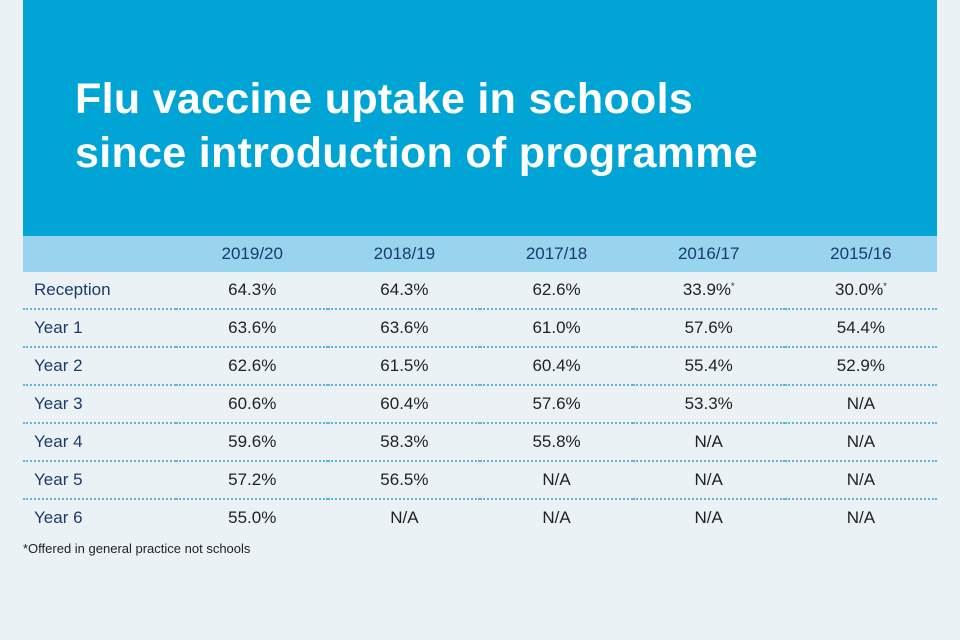  I want to click on table-cell: 61.5%, so click(404, 366).